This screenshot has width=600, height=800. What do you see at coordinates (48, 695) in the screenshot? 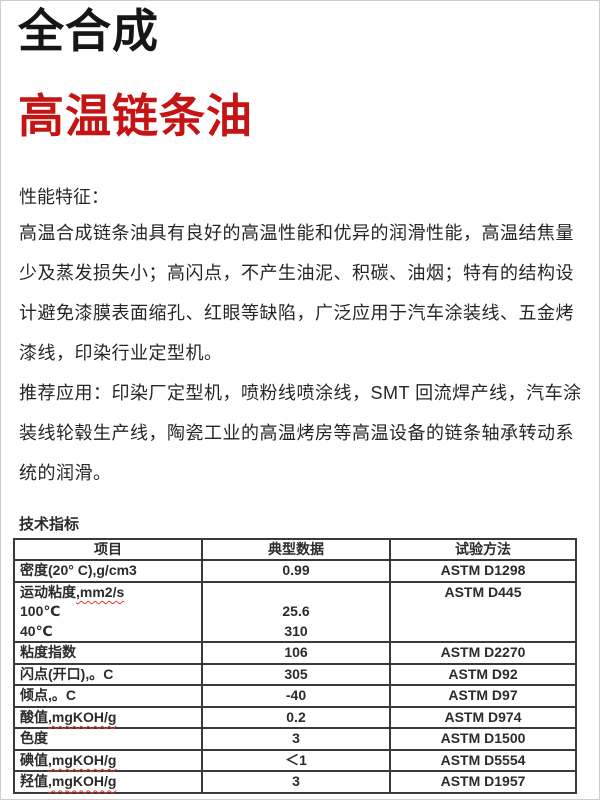
I see `spec-item-text: 倾点,。C` at bounding box center [48, 695].